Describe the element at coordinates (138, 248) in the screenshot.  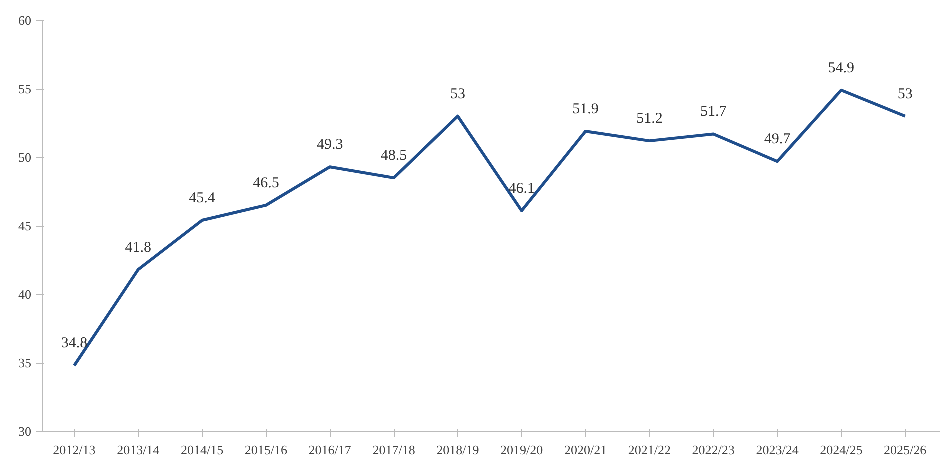
I see `data-label: 41.8` at that location.